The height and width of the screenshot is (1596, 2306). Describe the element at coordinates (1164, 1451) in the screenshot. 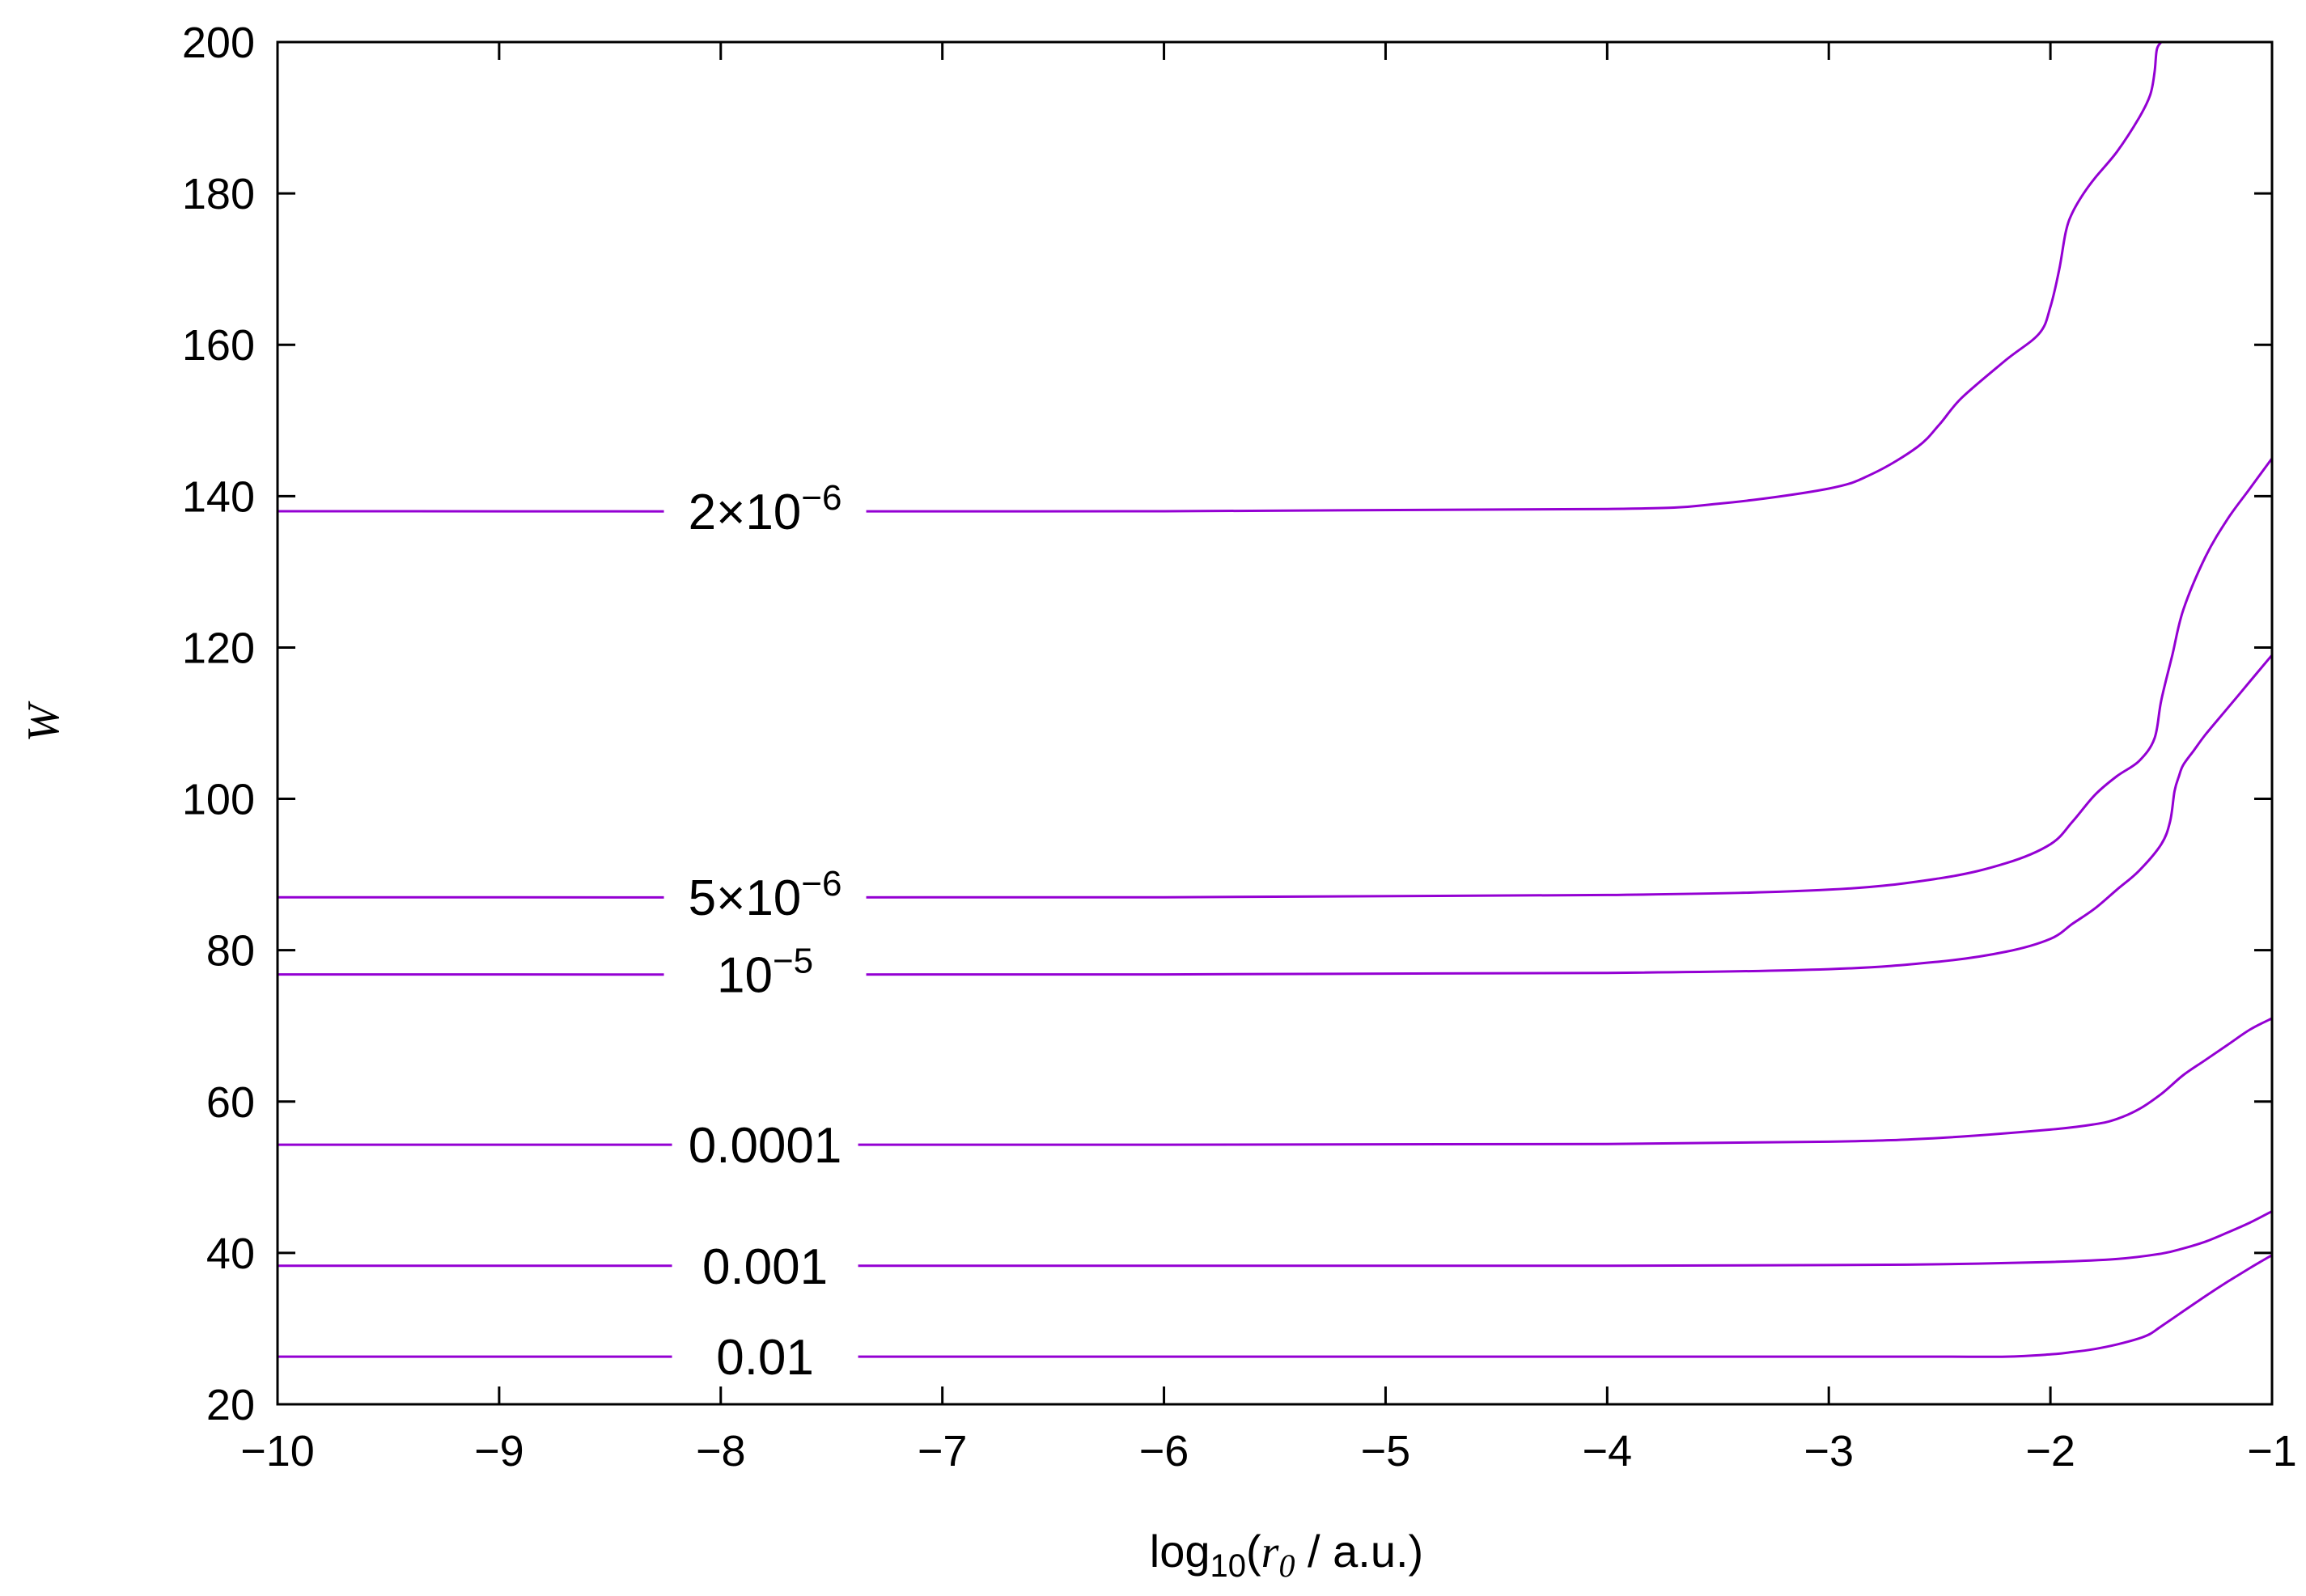

I see `x-tick-label: −6` at that location.